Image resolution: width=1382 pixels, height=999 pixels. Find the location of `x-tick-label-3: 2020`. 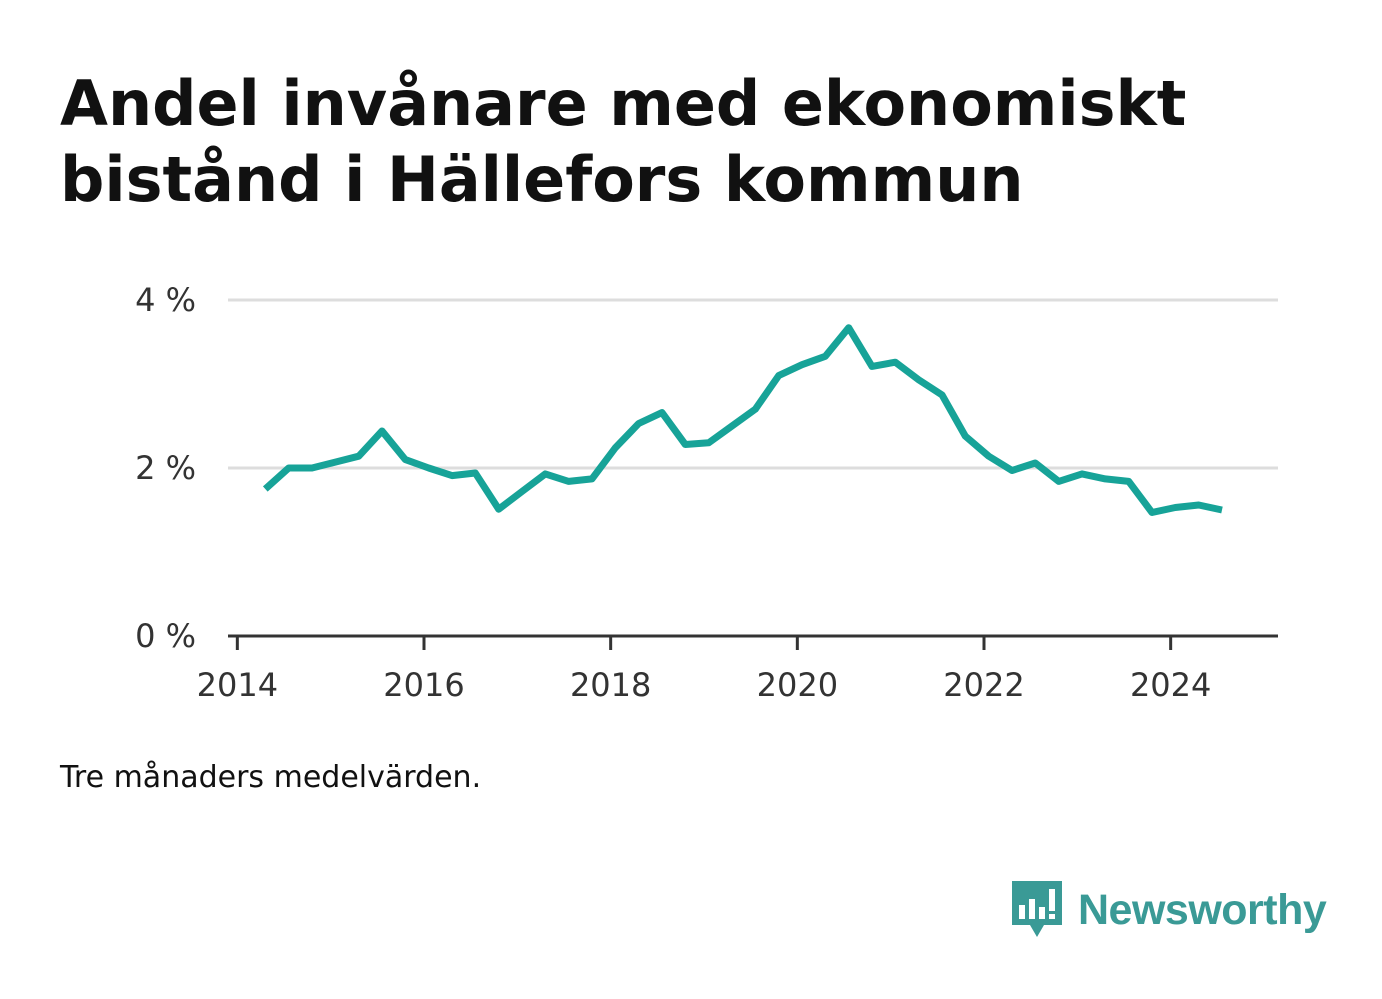

x-tick-label-3: 2020 is located at coordinates (797, 685).